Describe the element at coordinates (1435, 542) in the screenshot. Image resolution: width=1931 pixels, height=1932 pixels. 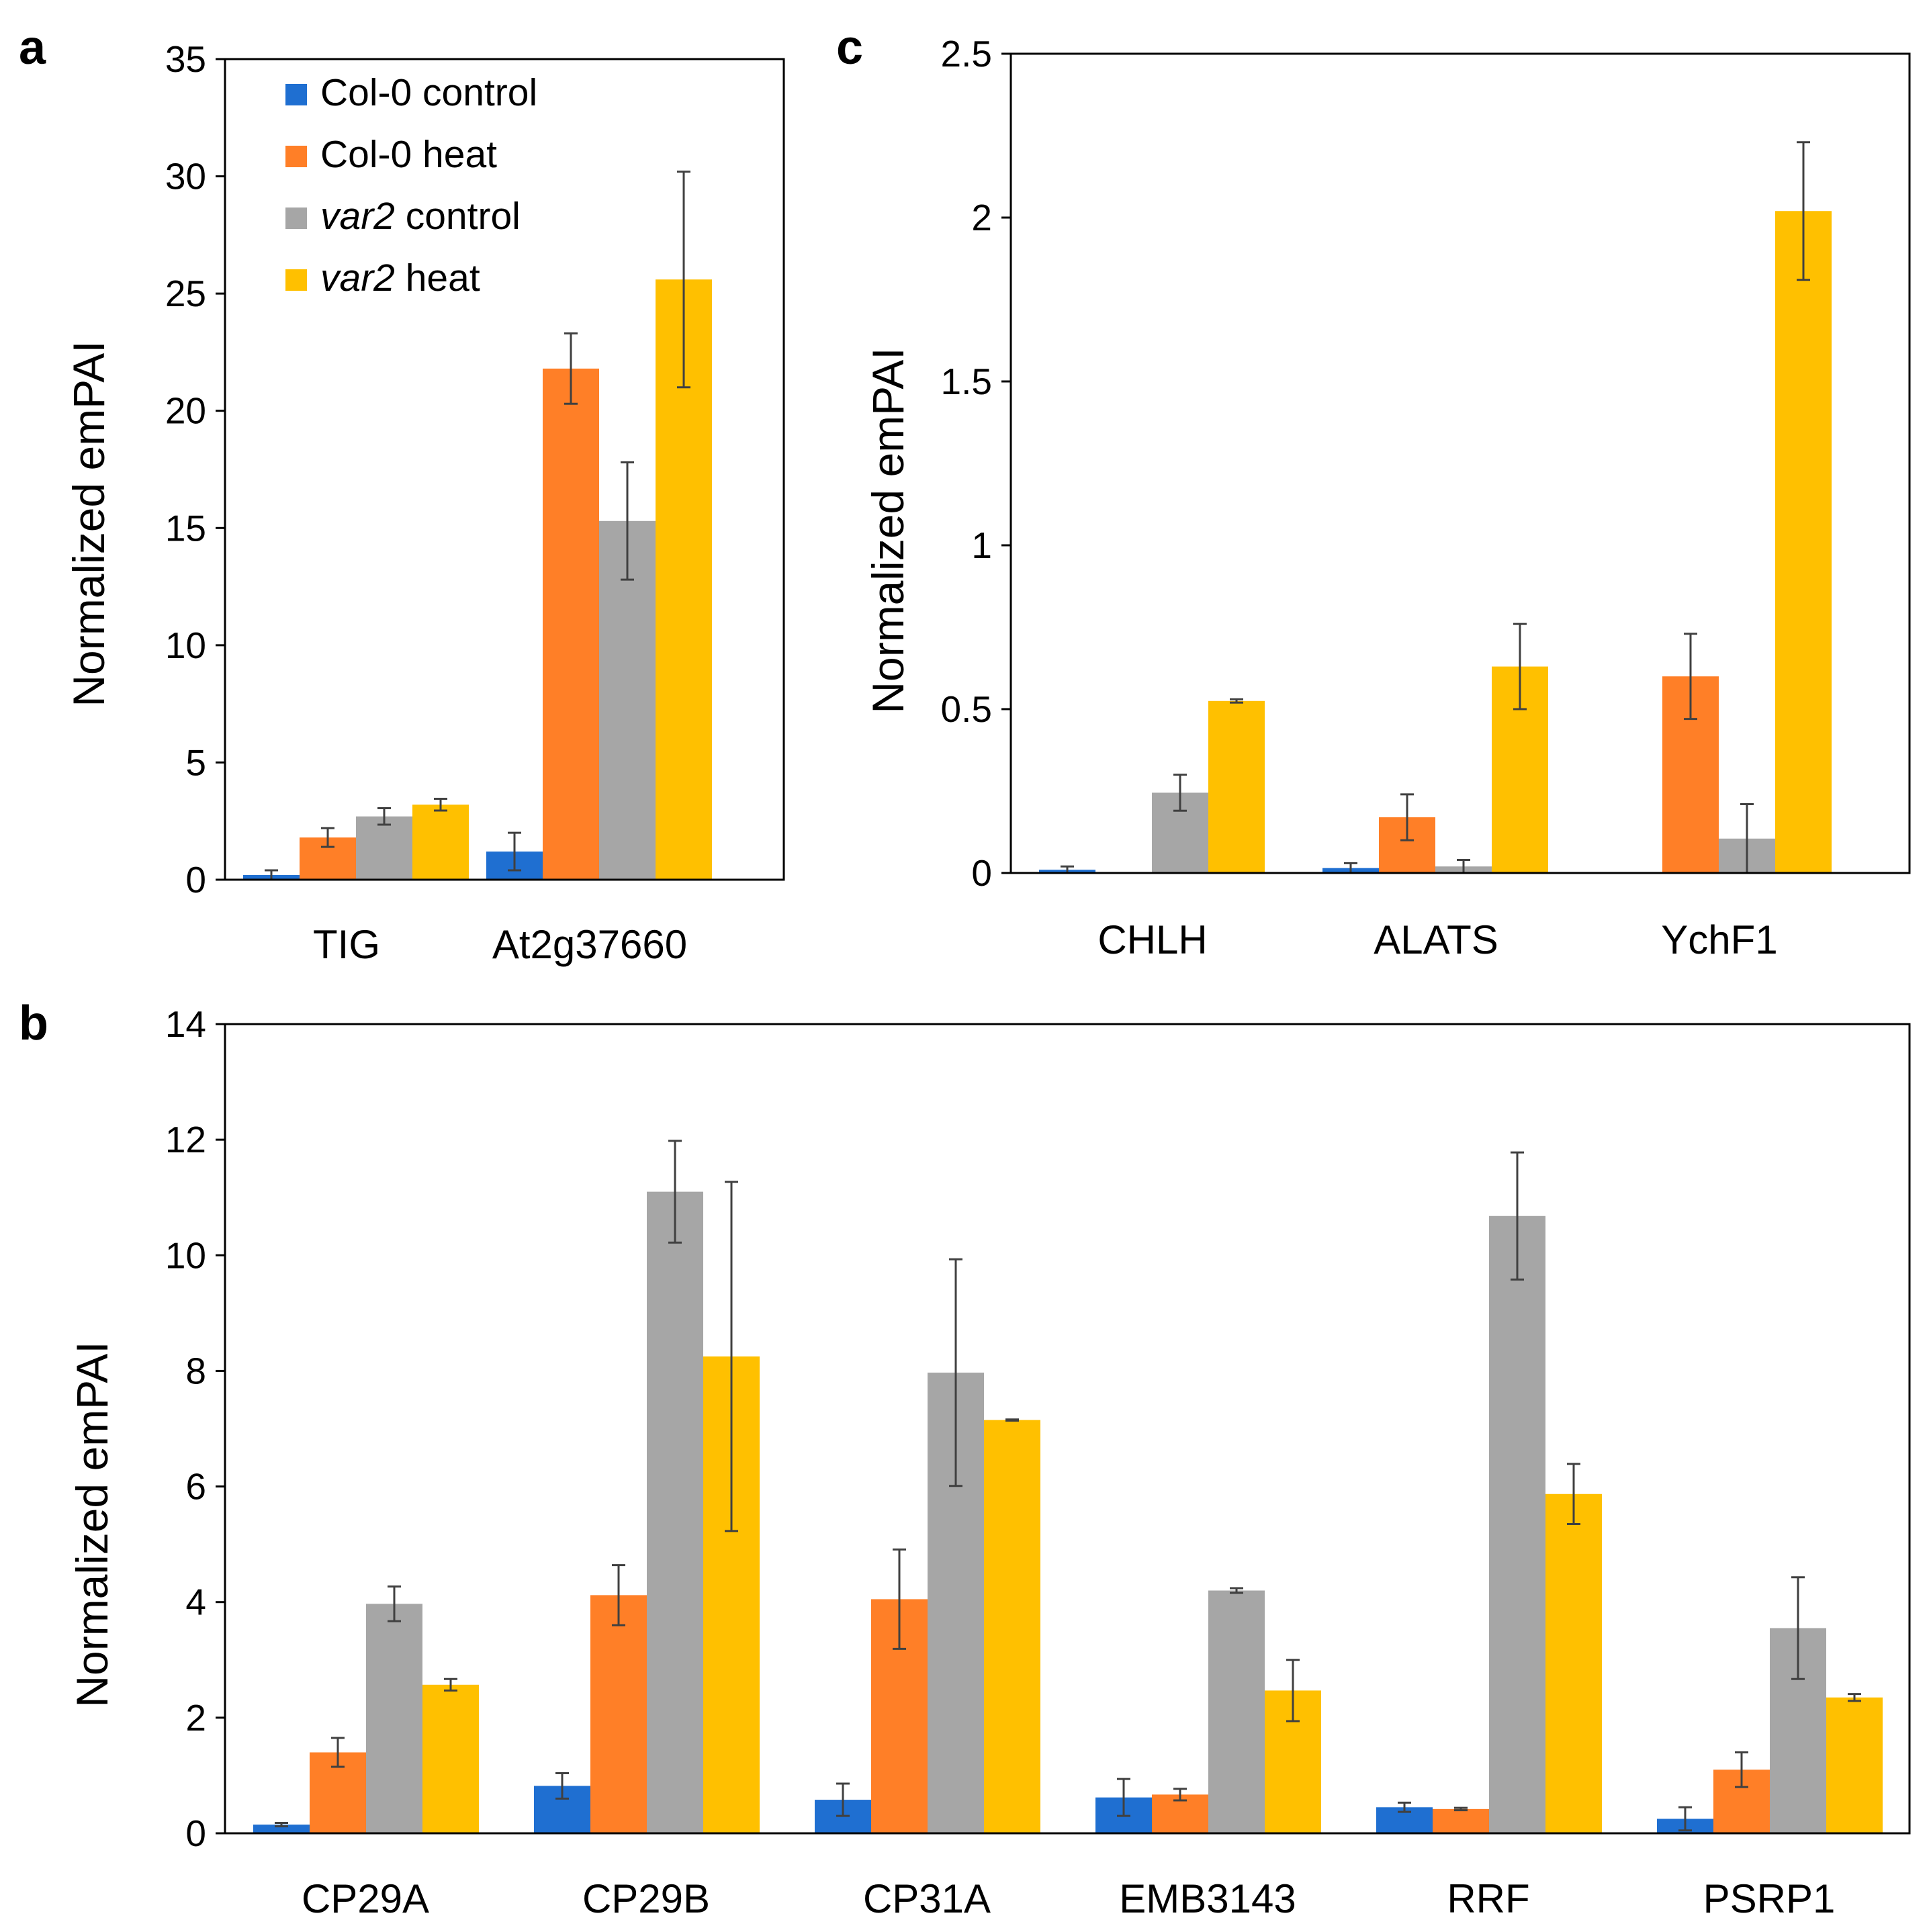
I see `panel-c-bars` at that location.